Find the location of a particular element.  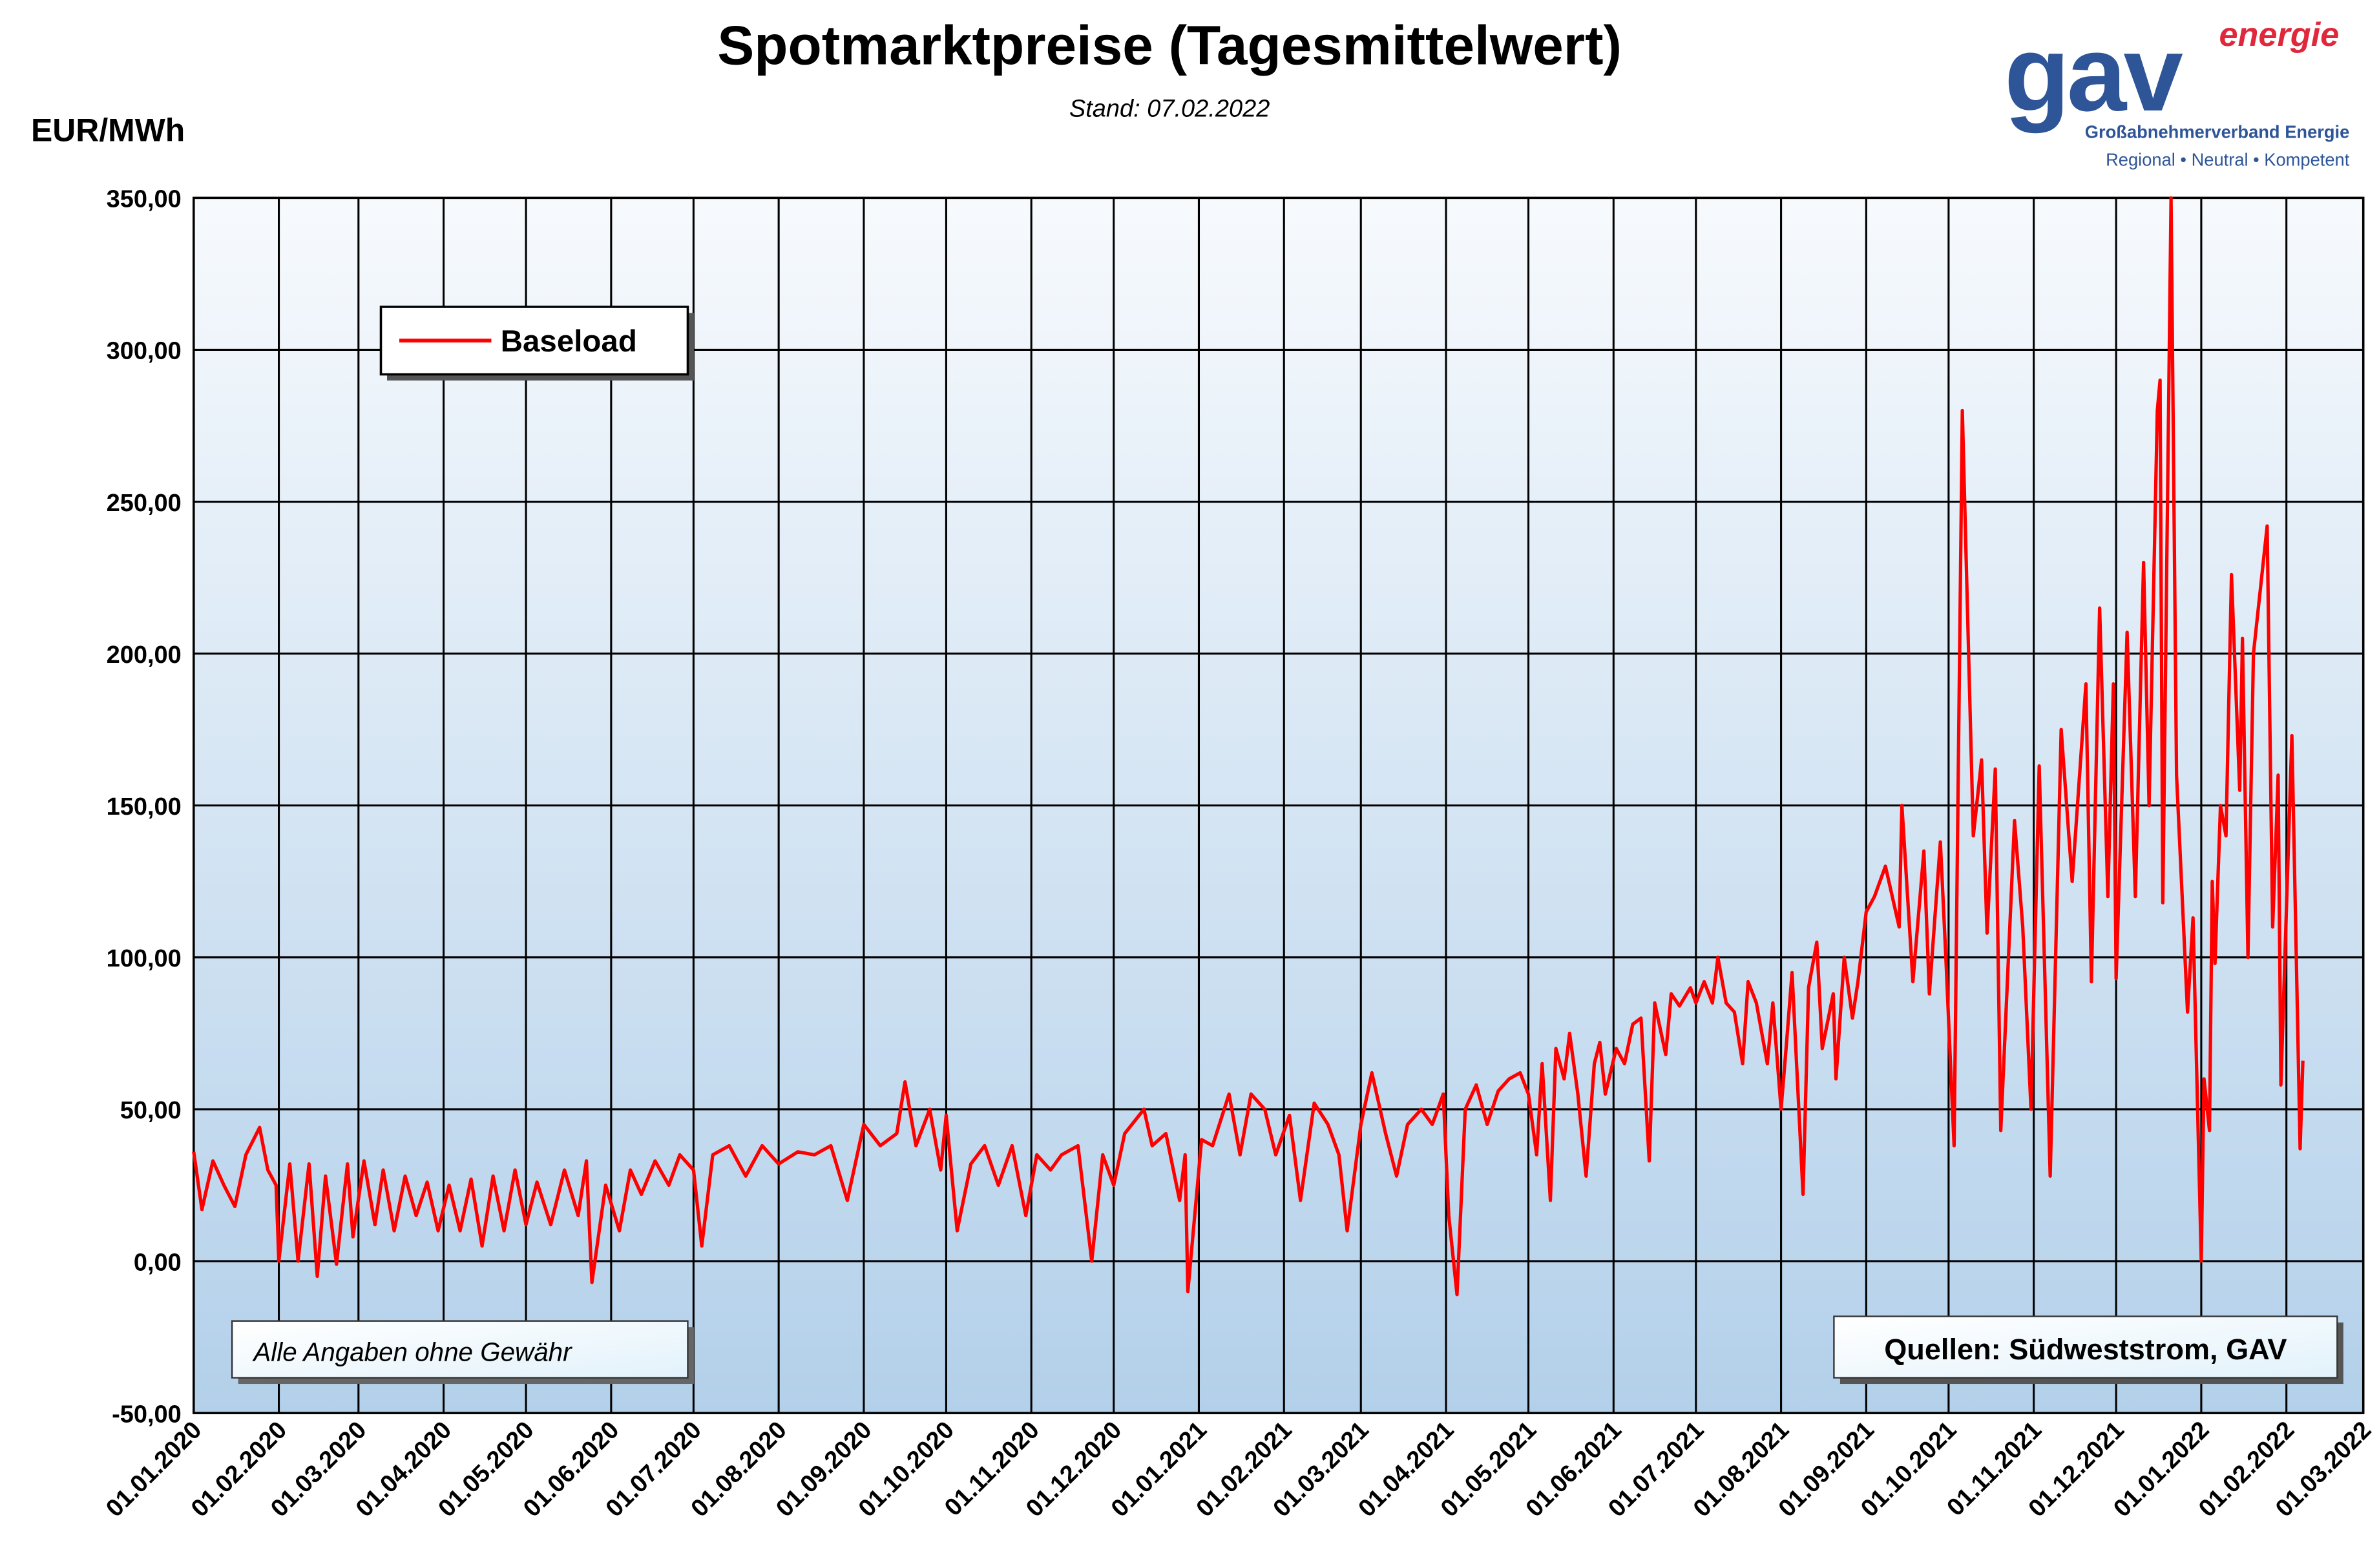

y-tick-label: 350,00 is located at coordinates (144, 199).